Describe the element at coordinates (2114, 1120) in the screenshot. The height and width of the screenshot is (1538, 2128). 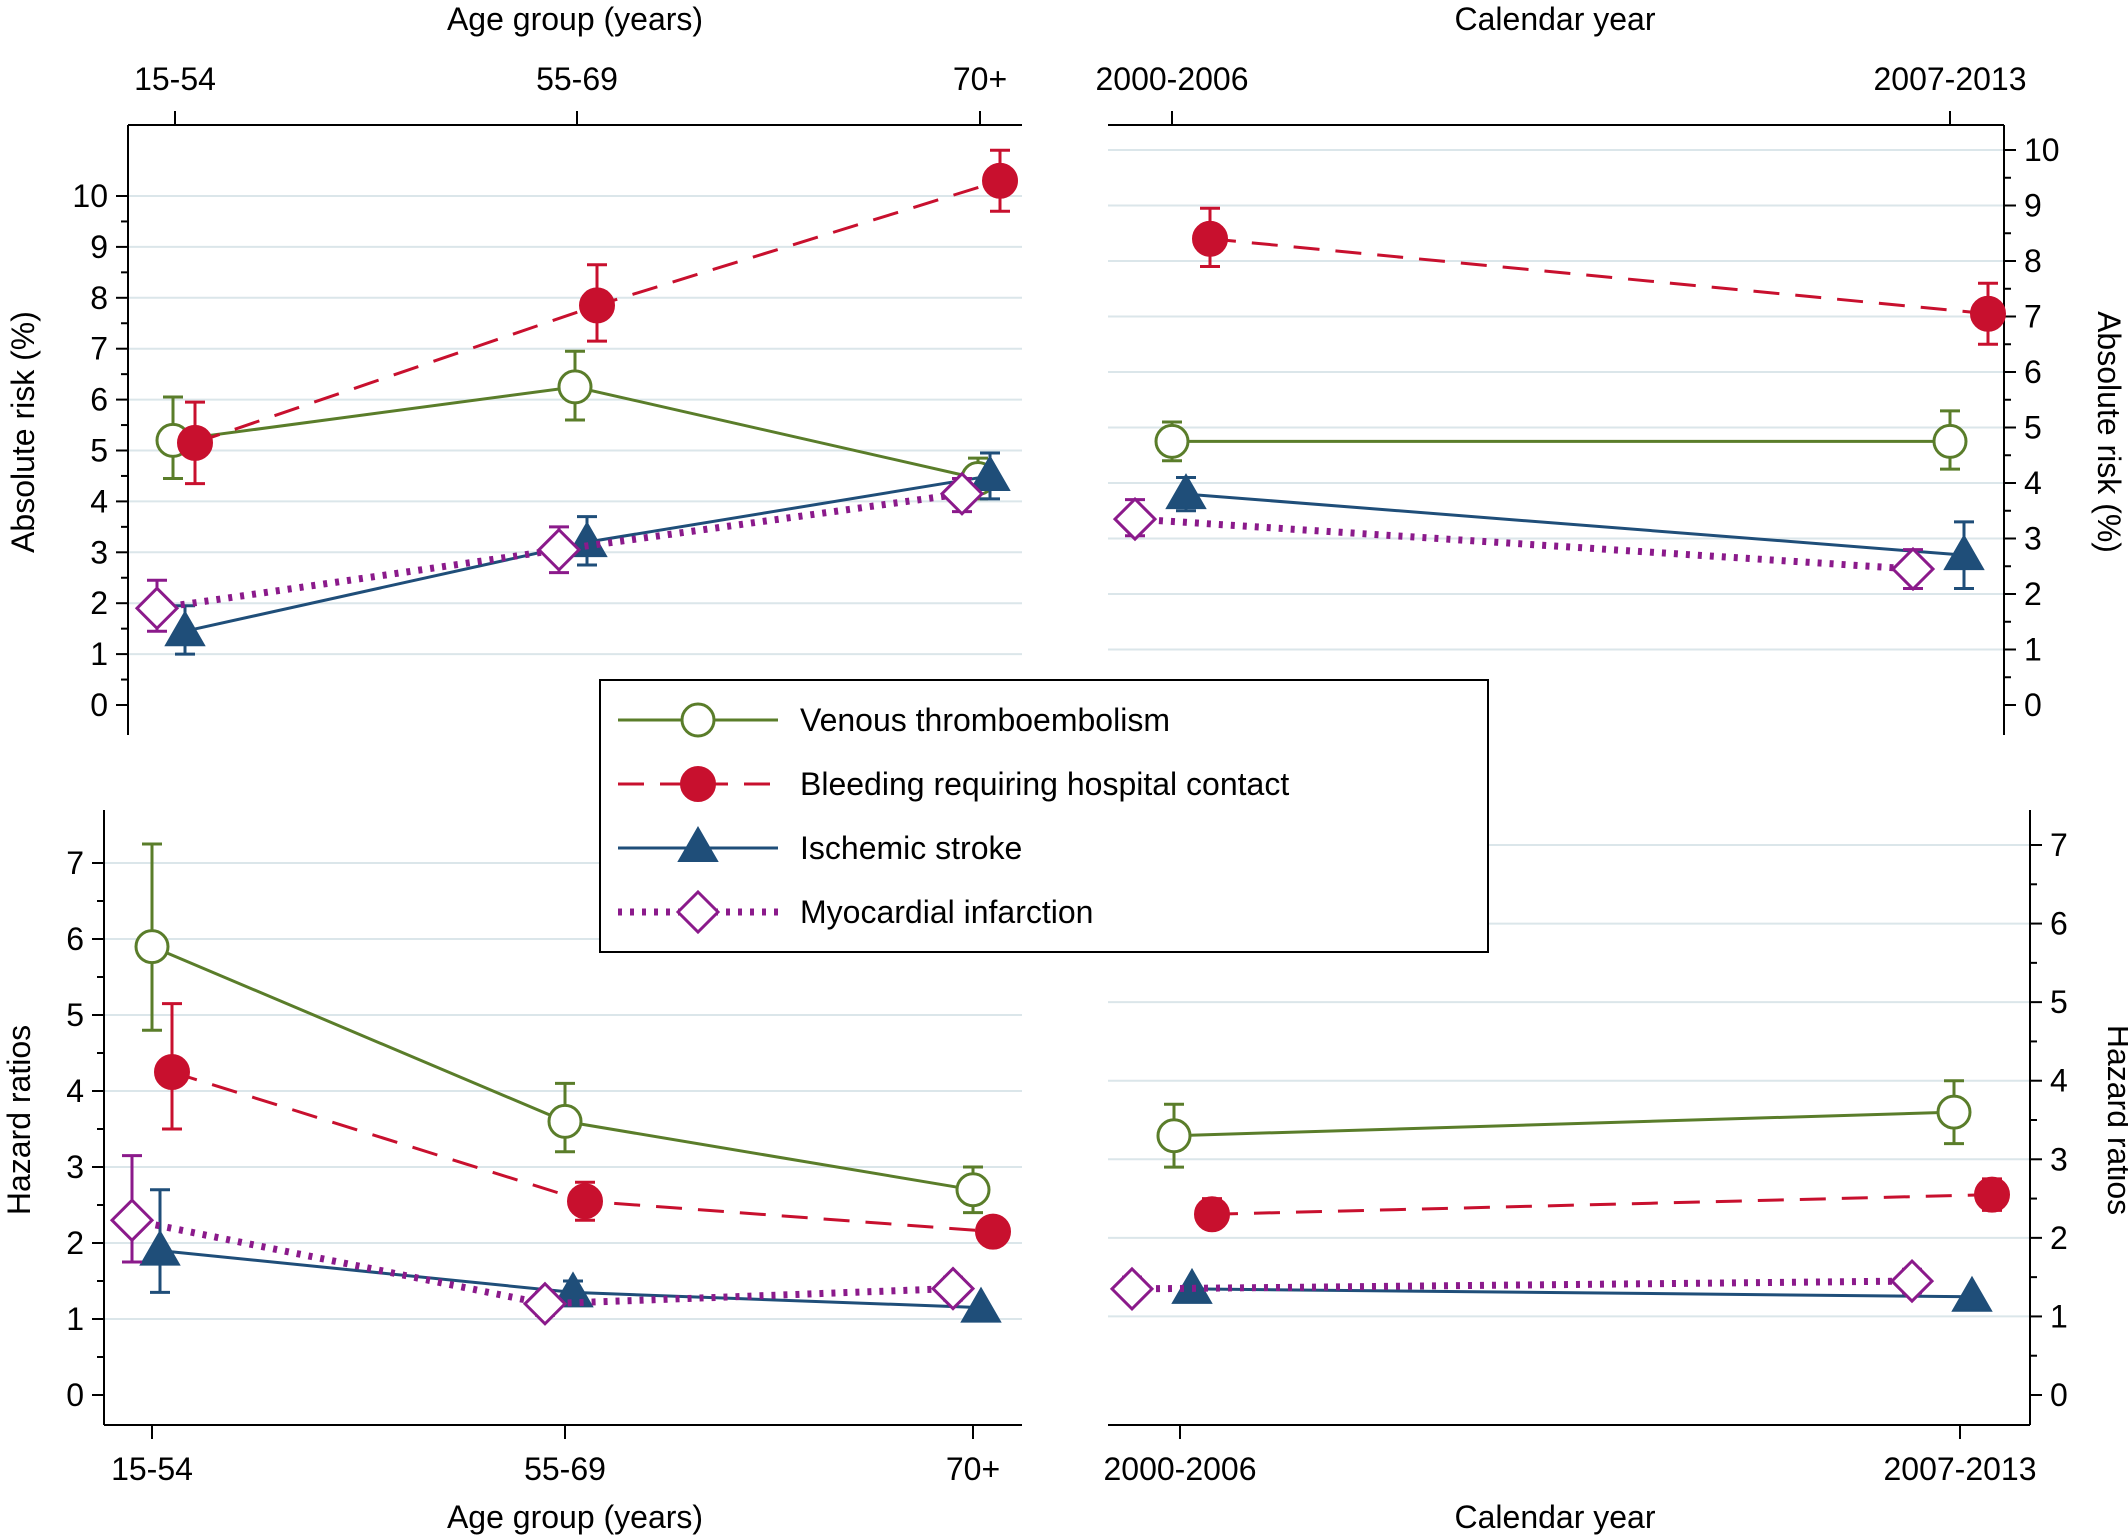
I see `y-axis-title: Hazard ratios` at that location.